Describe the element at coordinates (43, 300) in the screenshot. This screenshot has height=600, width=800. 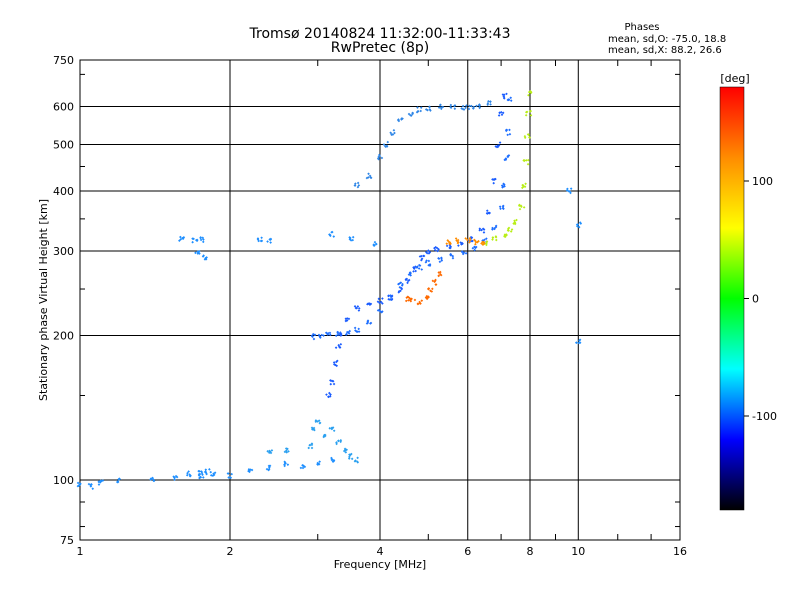
I see `y-axis-label: Stationary phase Virtual Height [km]` at that location.